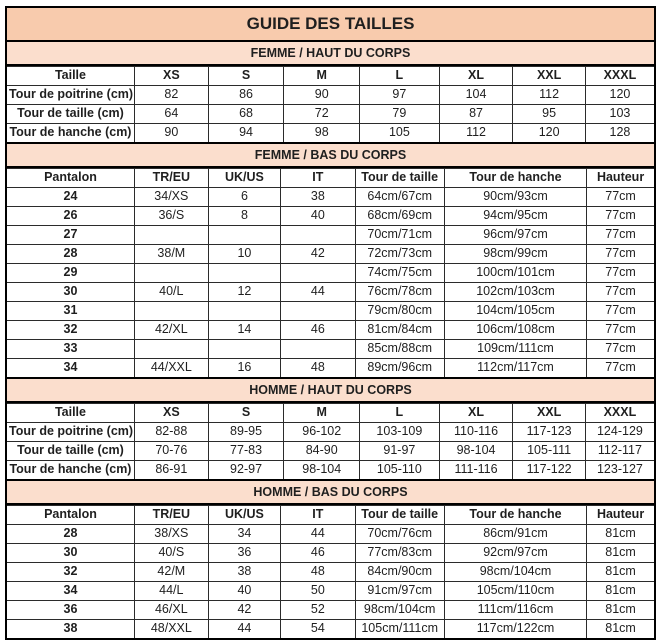 Image resolution: width=661 pixels, height=640 pixels. What do you see at coordinates (171, 572) in the screenshot?
I see `value-cell: 42/M` at bounding box center [171, 572].